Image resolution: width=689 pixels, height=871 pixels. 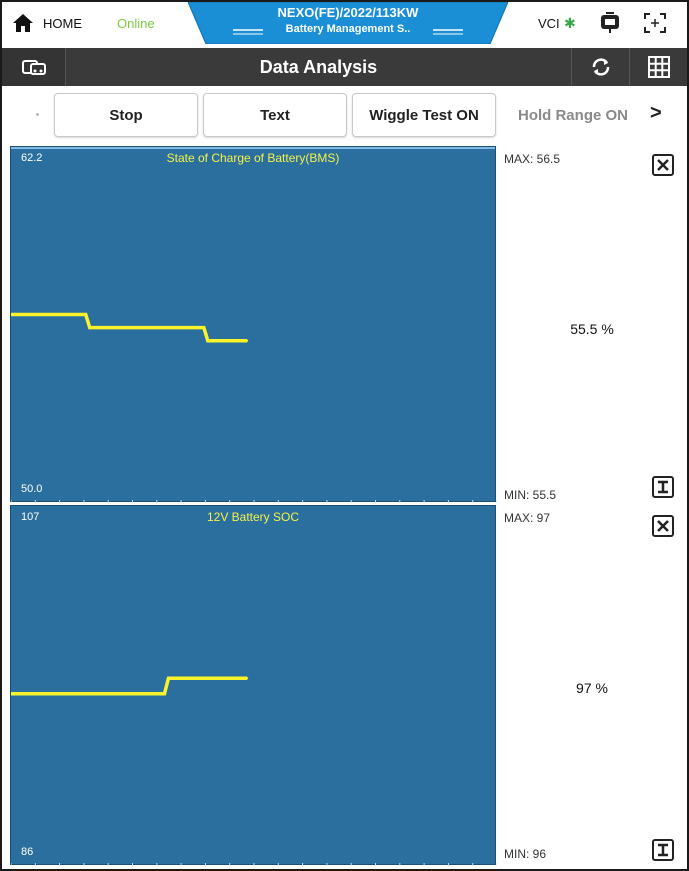 What do you see at coordinates (126, 115) in the screenshot?
I see `stop-button: Stop` at bounding box center [126, 115].